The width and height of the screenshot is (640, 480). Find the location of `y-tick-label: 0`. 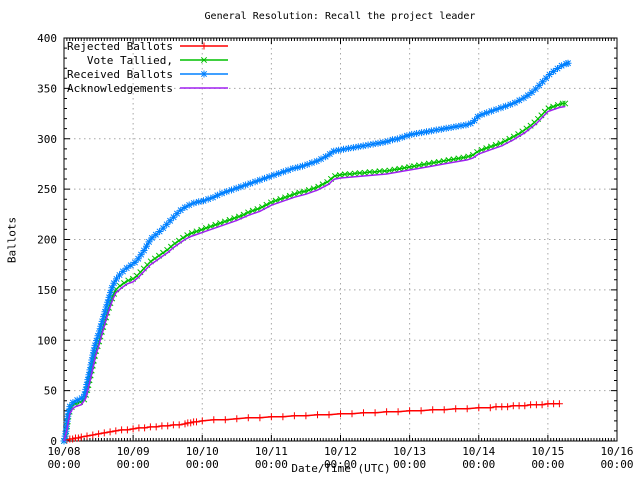

y-tick-label: 0 is located at coordinates (53, 441).